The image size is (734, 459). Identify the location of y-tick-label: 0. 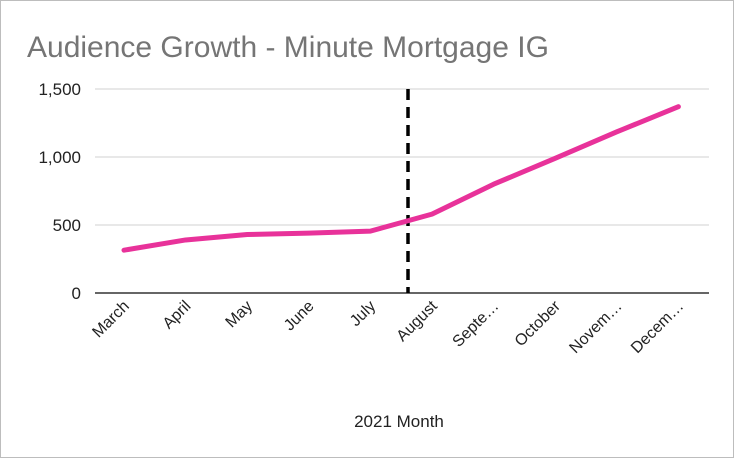
(76, 293).